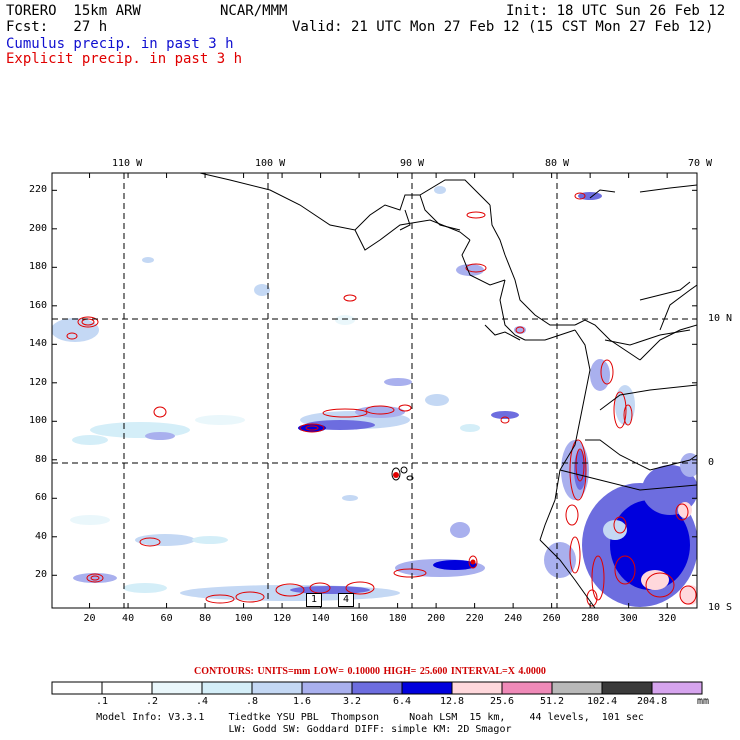  What do you see at coordinates (38, 267) in the screenshot?
I see `y-tick-label: 180` at bounding box center [38, 267].